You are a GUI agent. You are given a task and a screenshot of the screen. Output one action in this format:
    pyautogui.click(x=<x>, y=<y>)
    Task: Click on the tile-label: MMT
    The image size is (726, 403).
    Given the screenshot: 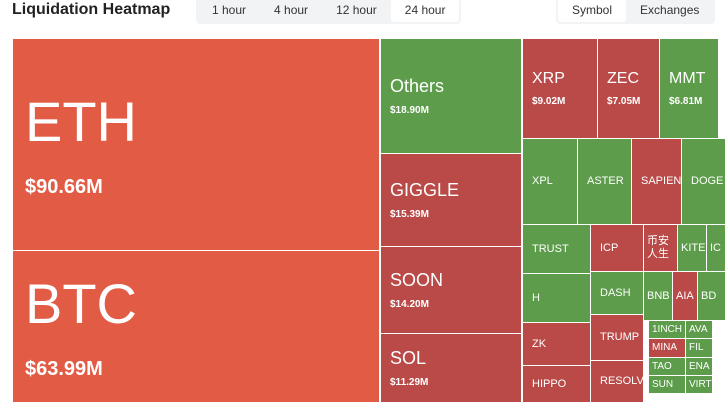 What is the action you would take?
    pyautogui.click(x=687, y=78)
    